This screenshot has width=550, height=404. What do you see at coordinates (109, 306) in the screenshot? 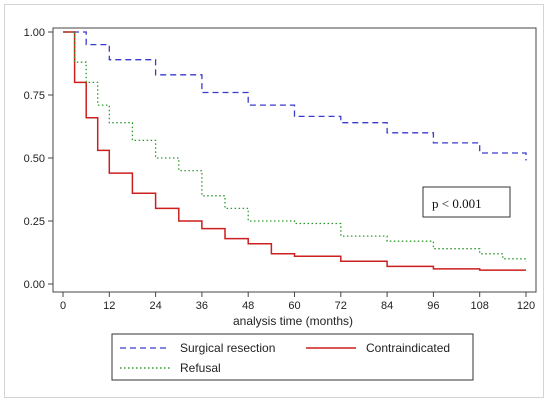
I see `x-tick-label: 12` at bounding box center [109, 306].